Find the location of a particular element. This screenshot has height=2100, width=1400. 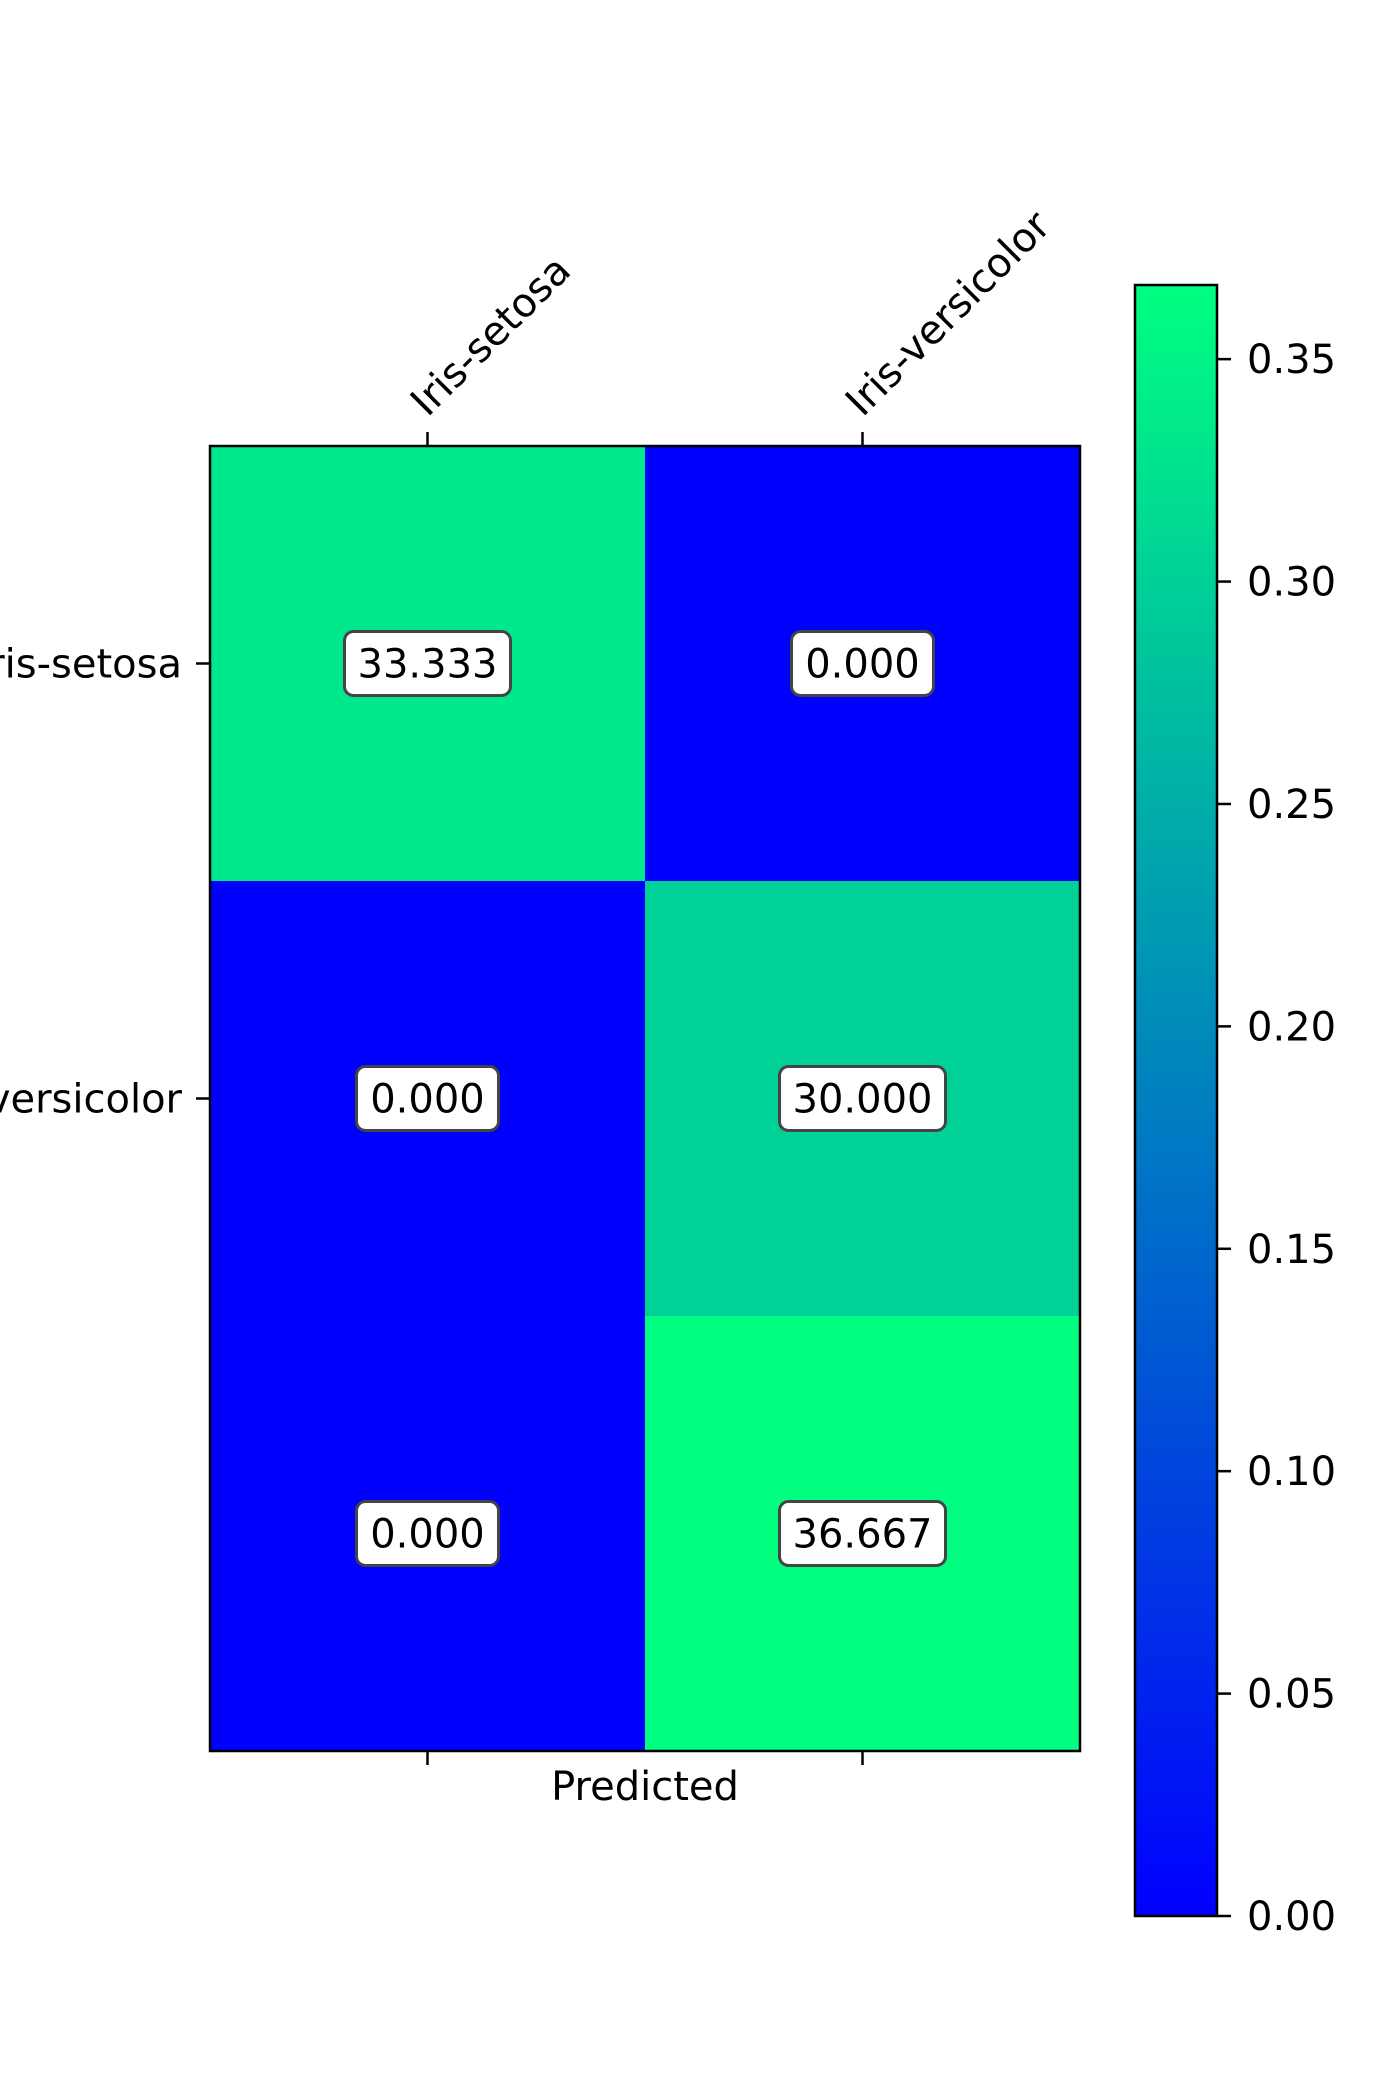

colorbar-tick-label: 0.15 is located at coordinates (1291, 1250).